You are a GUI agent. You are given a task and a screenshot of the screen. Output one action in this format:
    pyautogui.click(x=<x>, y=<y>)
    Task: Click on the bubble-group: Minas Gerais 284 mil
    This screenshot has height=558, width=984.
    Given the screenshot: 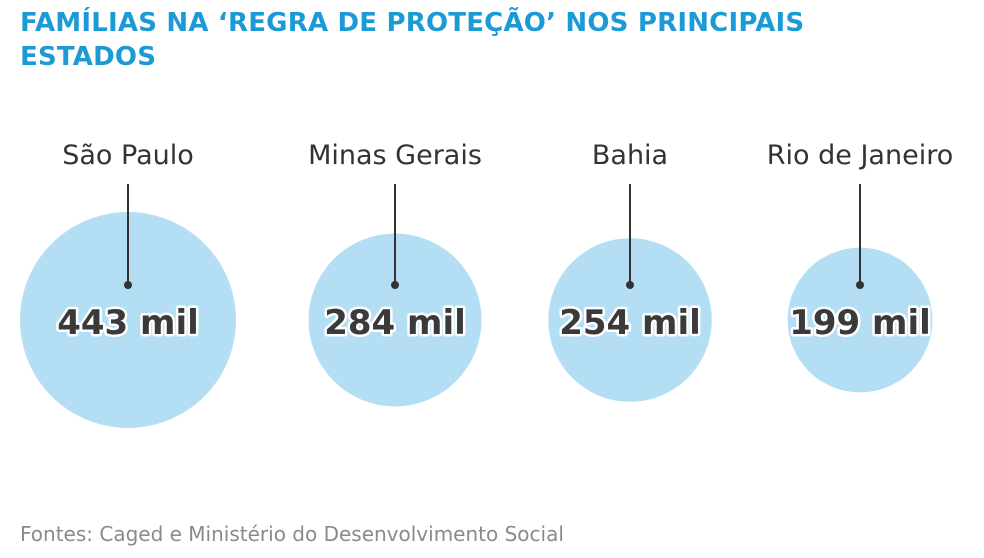 What is the action you would take?
    pyautogui.click(x=395, y=273)
    